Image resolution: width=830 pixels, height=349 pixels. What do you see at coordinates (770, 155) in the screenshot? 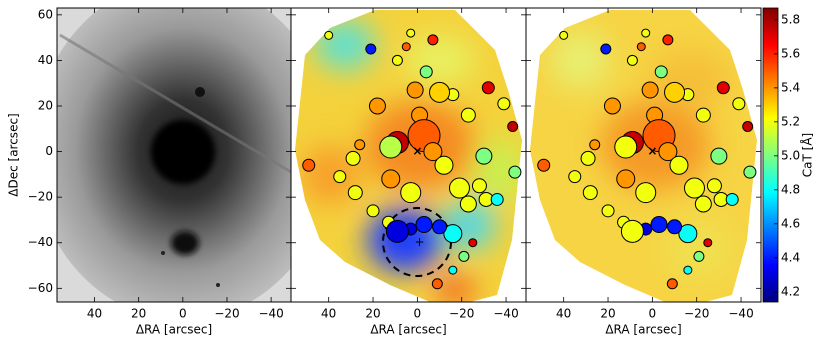
I see `colorbar` at bounding box center [770, 155].